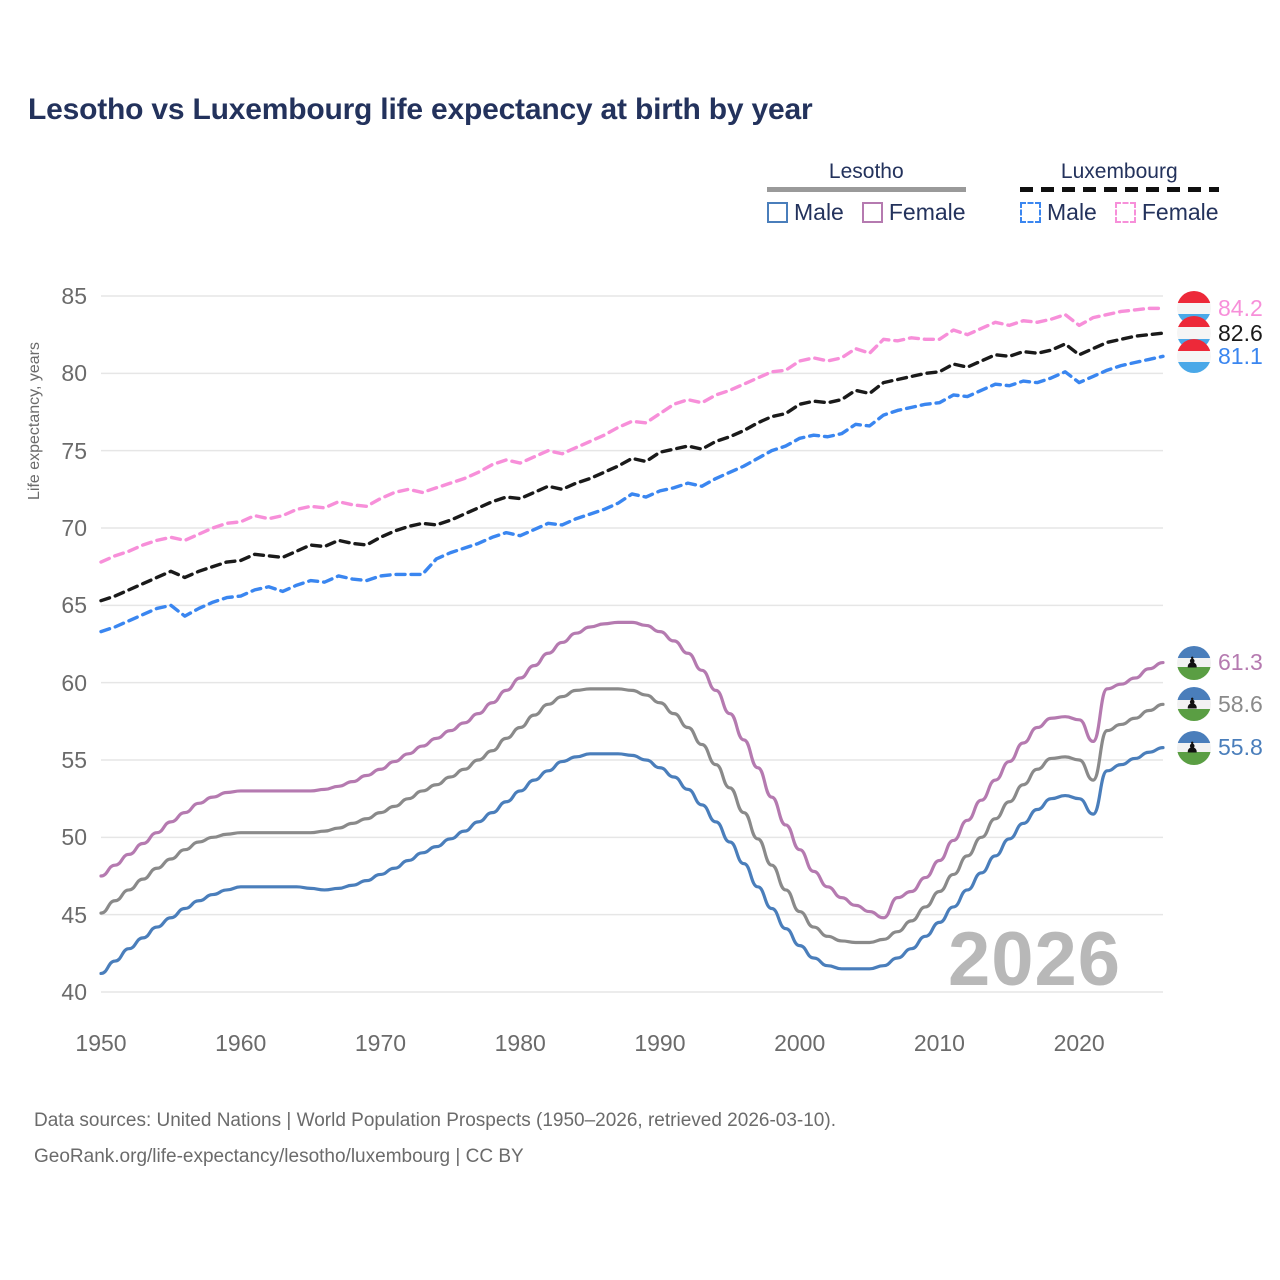 This screenshot has width=1280, height=1280. What do you see at coordinates (800, 1043) in the screenshot?
I see `x-axis-tick-label: 2000` at bounding box center [800, 1043].